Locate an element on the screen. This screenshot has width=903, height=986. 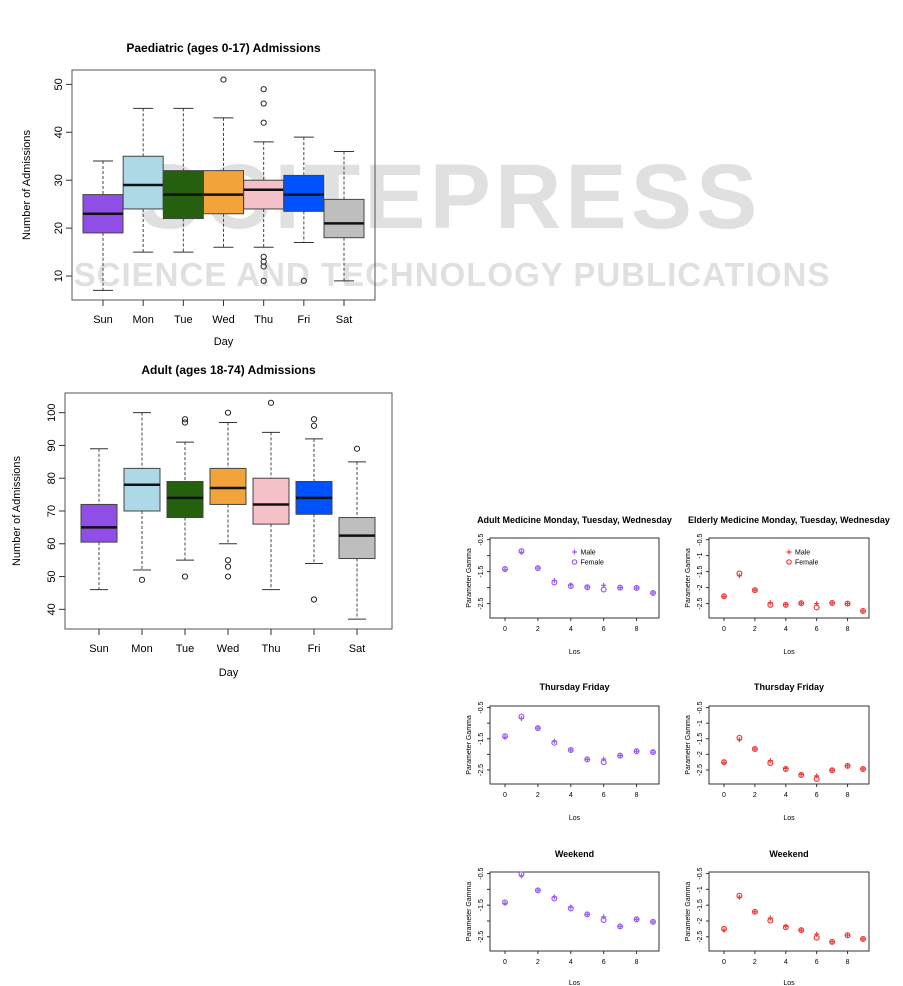
y-axis-label: Number of Admissions is located at coordinates (27, 184).